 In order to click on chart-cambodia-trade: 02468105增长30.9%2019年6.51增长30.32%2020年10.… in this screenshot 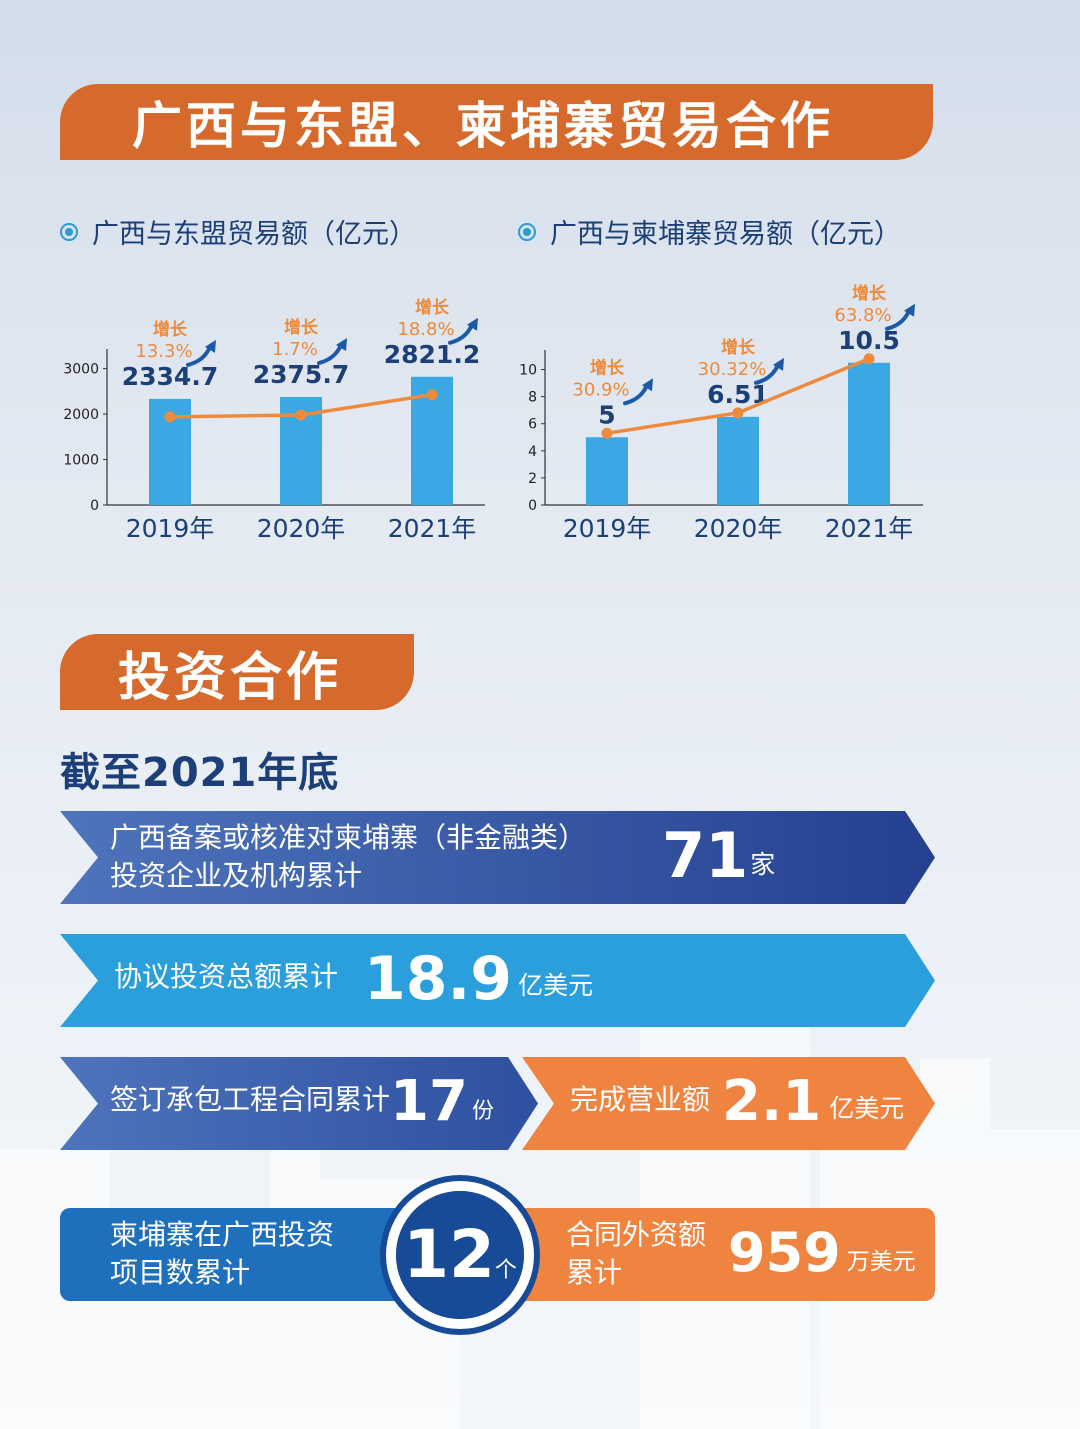, I will do `click(721, 413)`.